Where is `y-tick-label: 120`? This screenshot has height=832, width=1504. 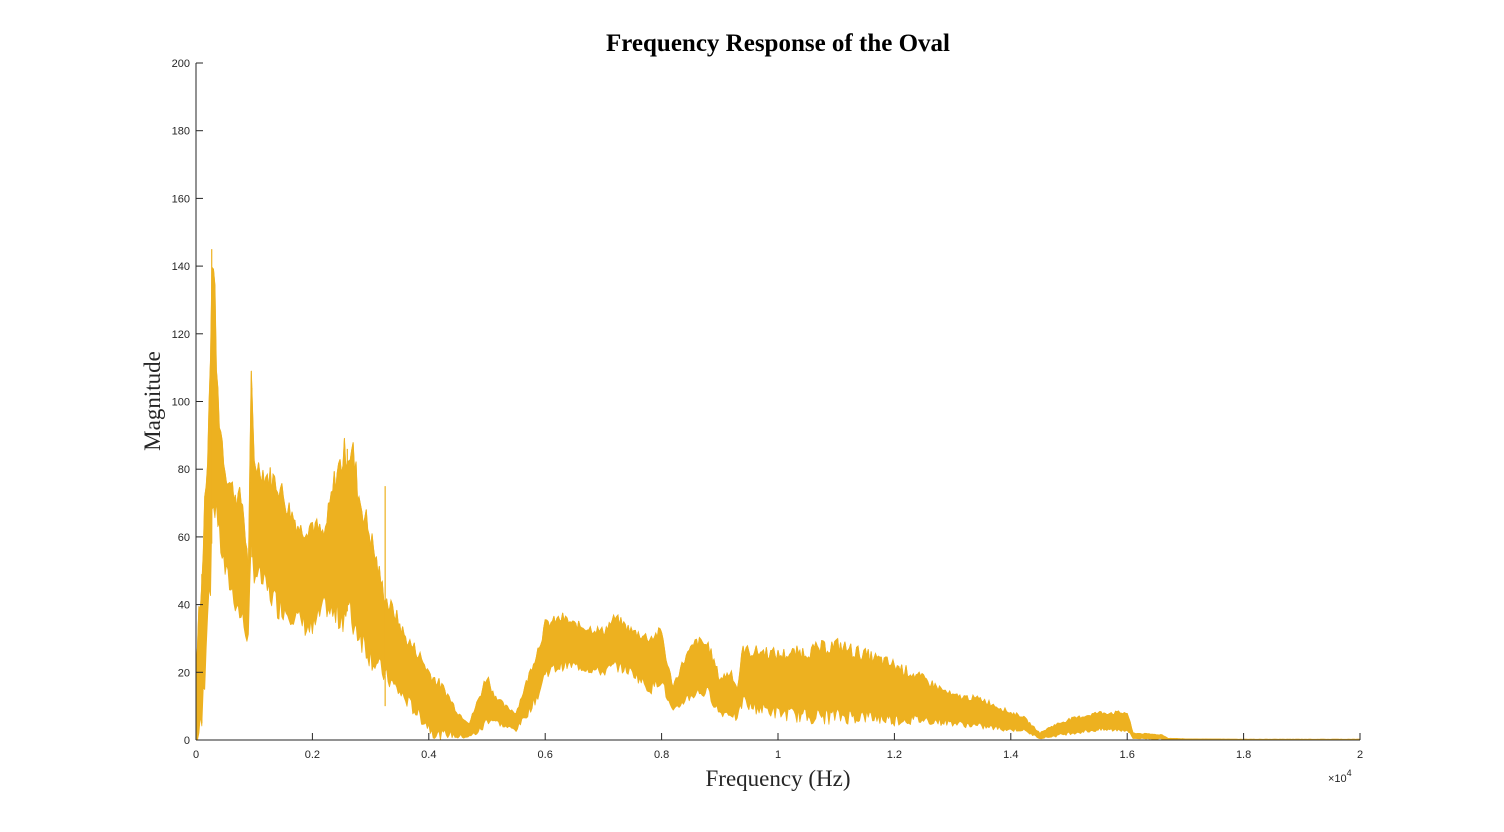 y-tick-label: 120 is located at coordinates (181, 335).